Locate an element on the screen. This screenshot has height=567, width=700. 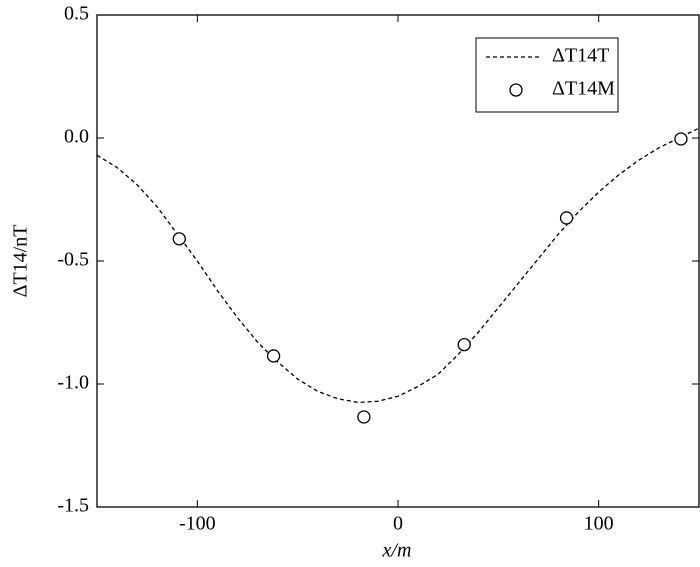
x-axis-label: x/m is located at coordinates (397, 551).